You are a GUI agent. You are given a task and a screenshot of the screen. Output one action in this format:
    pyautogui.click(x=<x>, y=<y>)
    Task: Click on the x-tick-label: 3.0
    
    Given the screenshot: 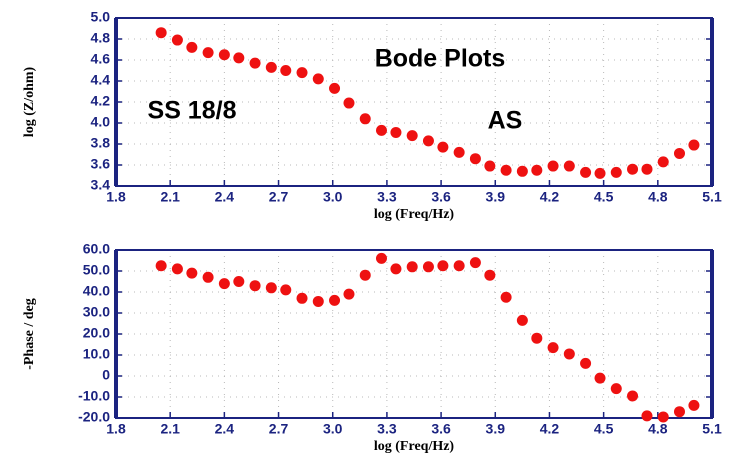 What is the action you would take?
    pyautogui.click(x=333, y=197)
    